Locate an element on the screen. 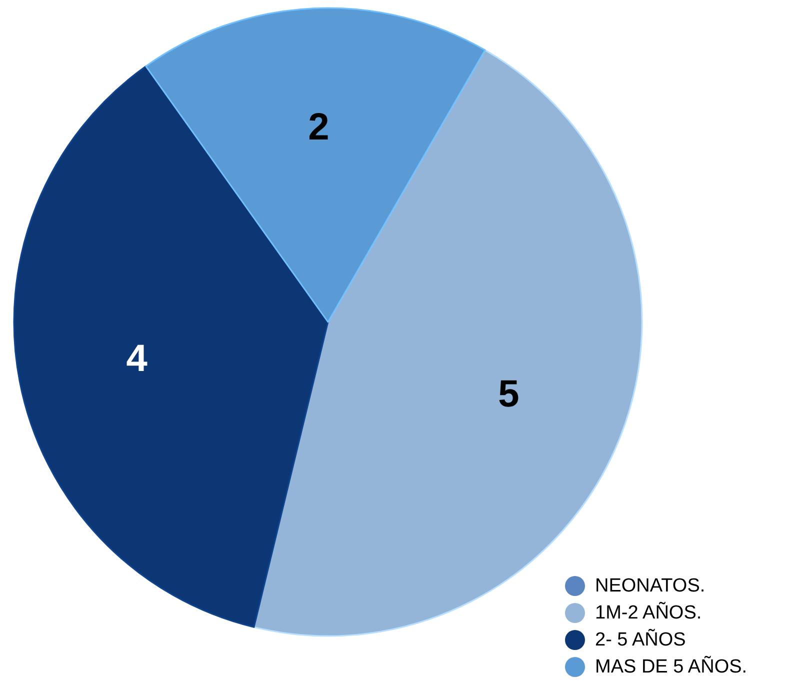  data-label: 4 is located at coordinates (137, 359).